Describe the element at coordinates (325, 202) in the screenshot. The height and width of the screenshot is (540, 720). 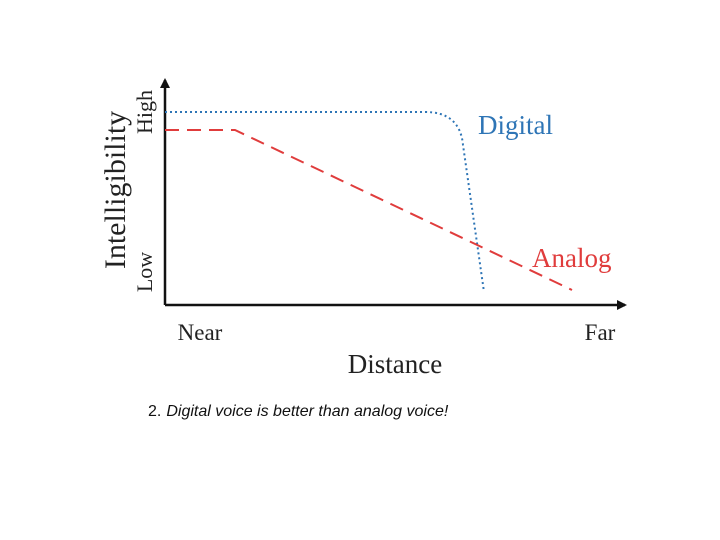
I see `digital-curve` at that location.